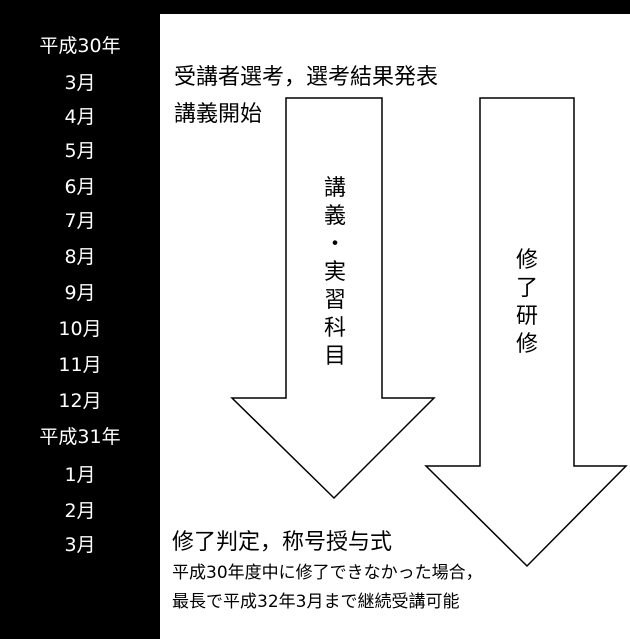 The image size is (630, 639). I want to click on timeline-month: 6月, so click(80, 187).